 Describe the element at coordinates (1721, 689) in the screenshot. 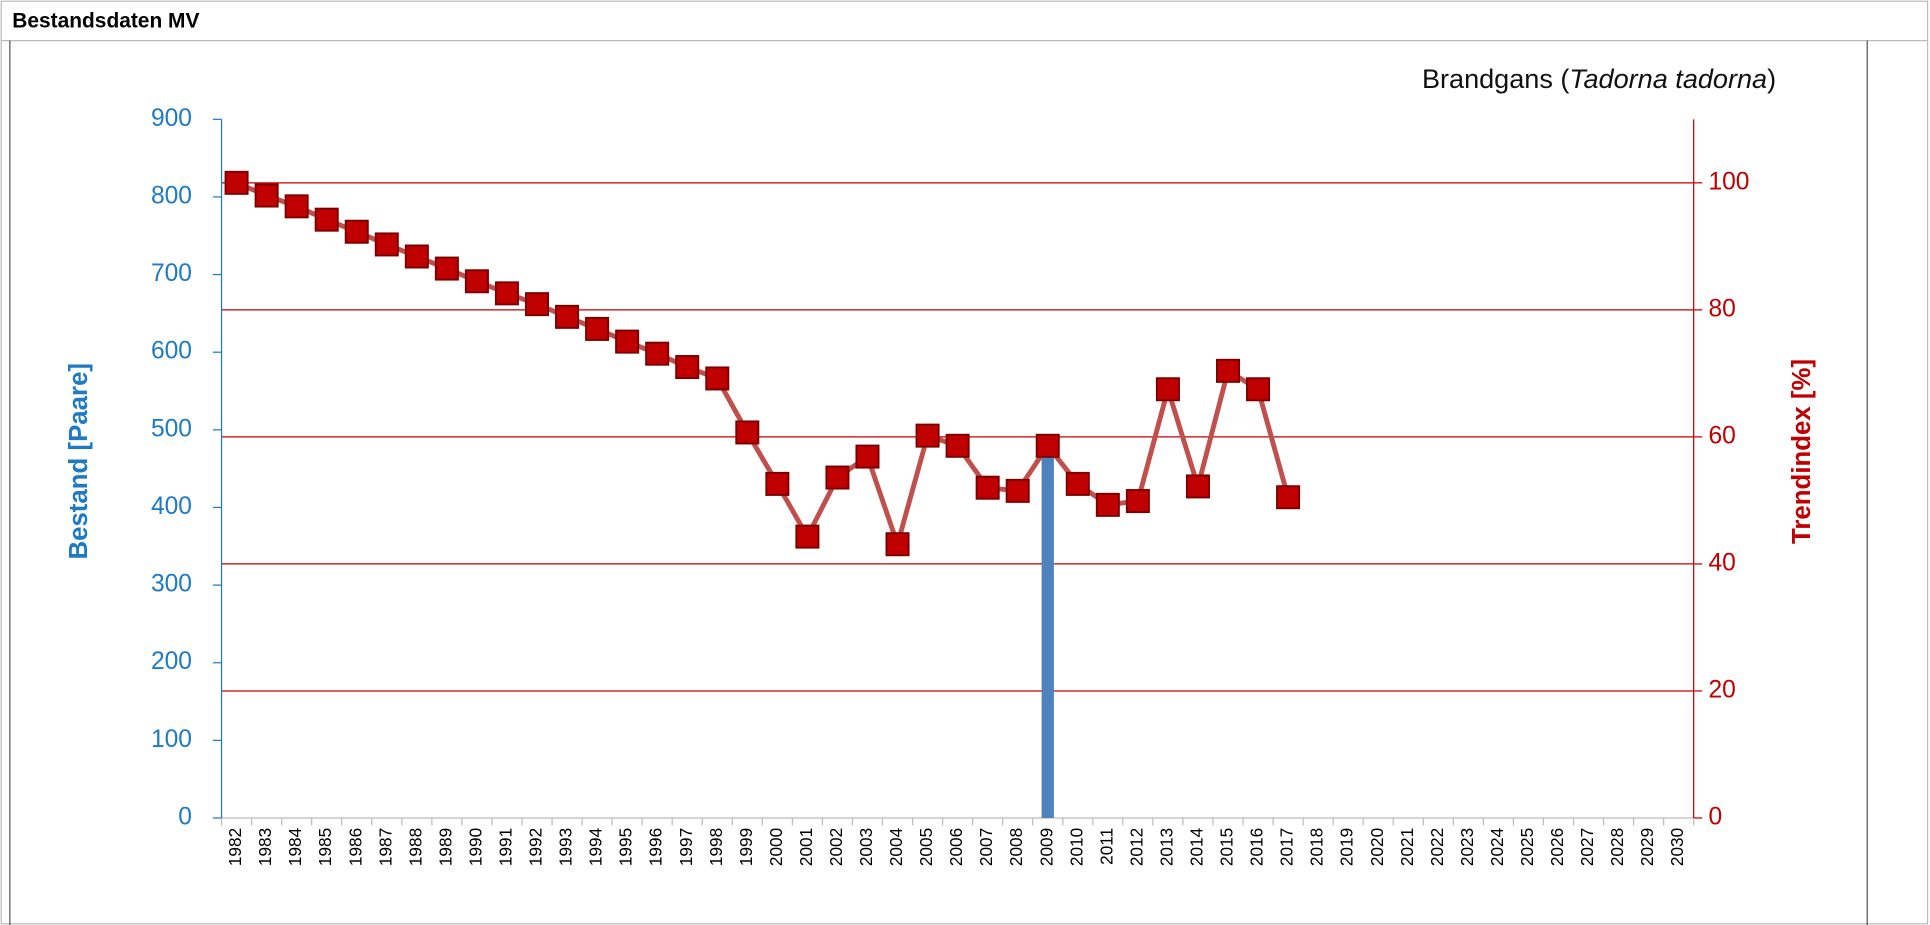

I see `y2-tick-label: 20` at that location.